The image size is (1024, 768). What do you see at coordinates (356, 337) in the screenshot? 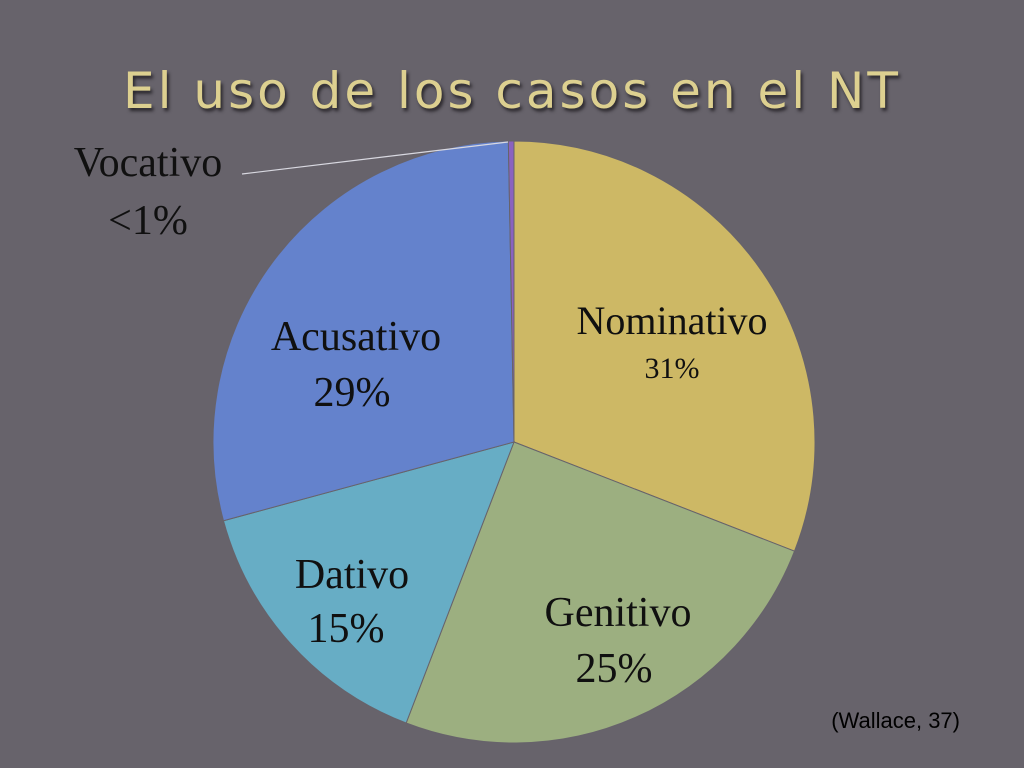
I see `slice-label-acusativo: Acusativo` at bounding box center [356, 337].